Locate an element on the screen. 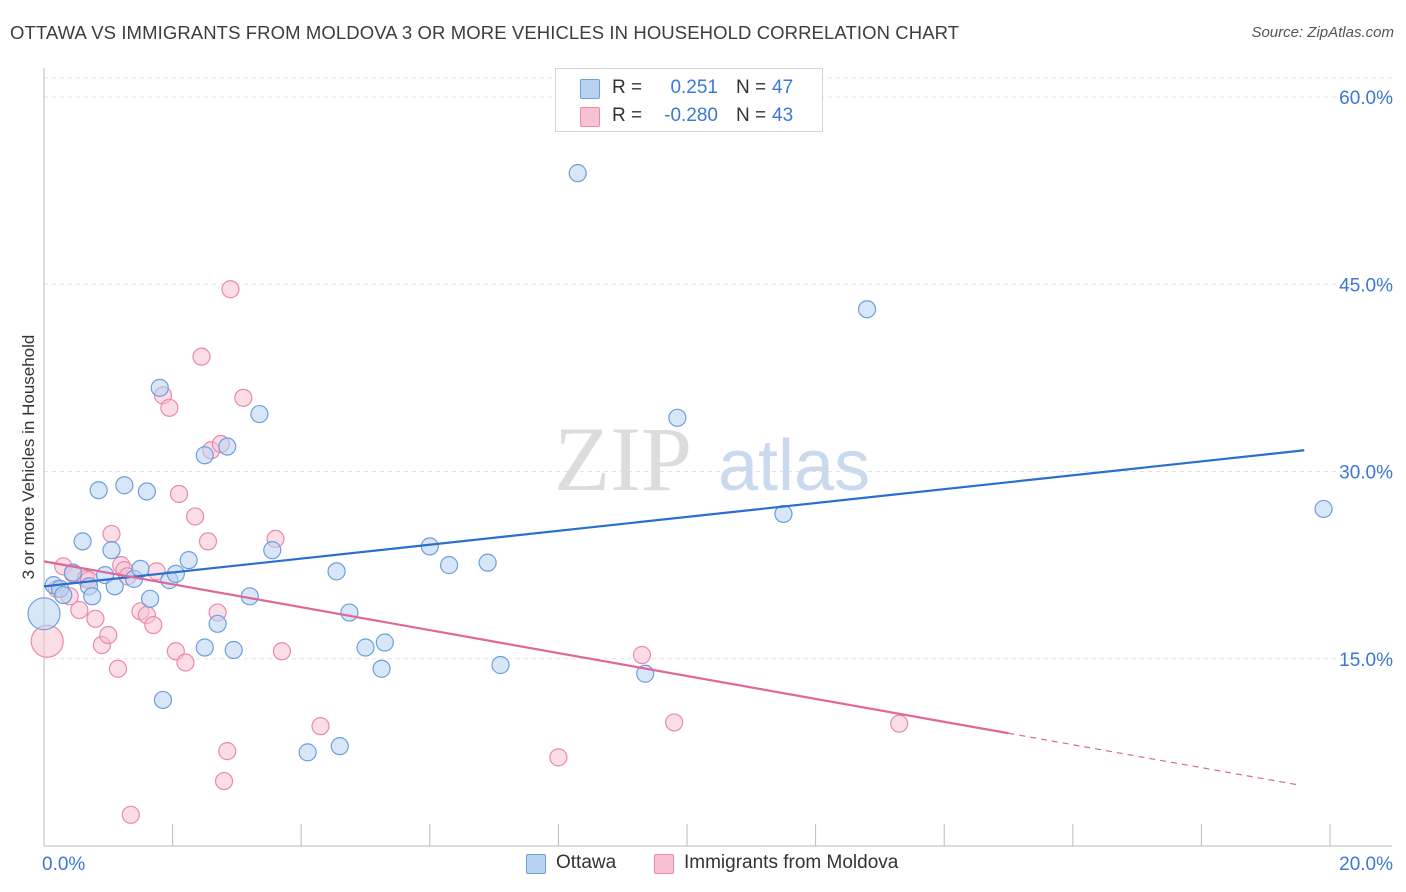  moldova-legend-label: Immigrants from Moldova is located at coordinates (791, 862).